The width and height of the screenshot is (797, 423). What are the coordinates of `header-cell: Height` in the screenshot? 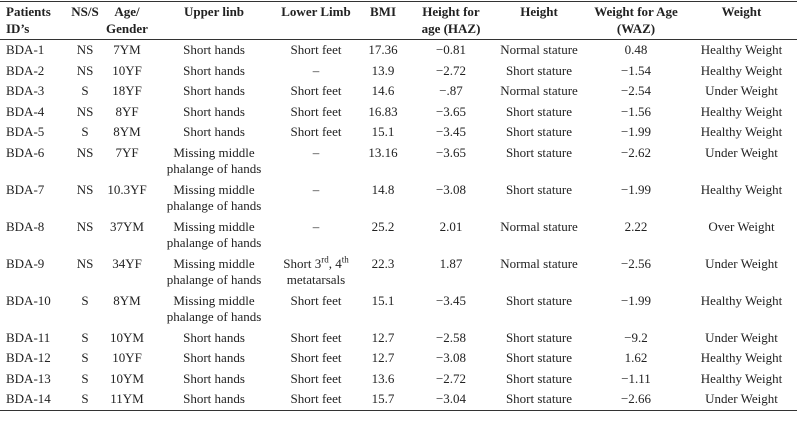 It's located at (539, 11).